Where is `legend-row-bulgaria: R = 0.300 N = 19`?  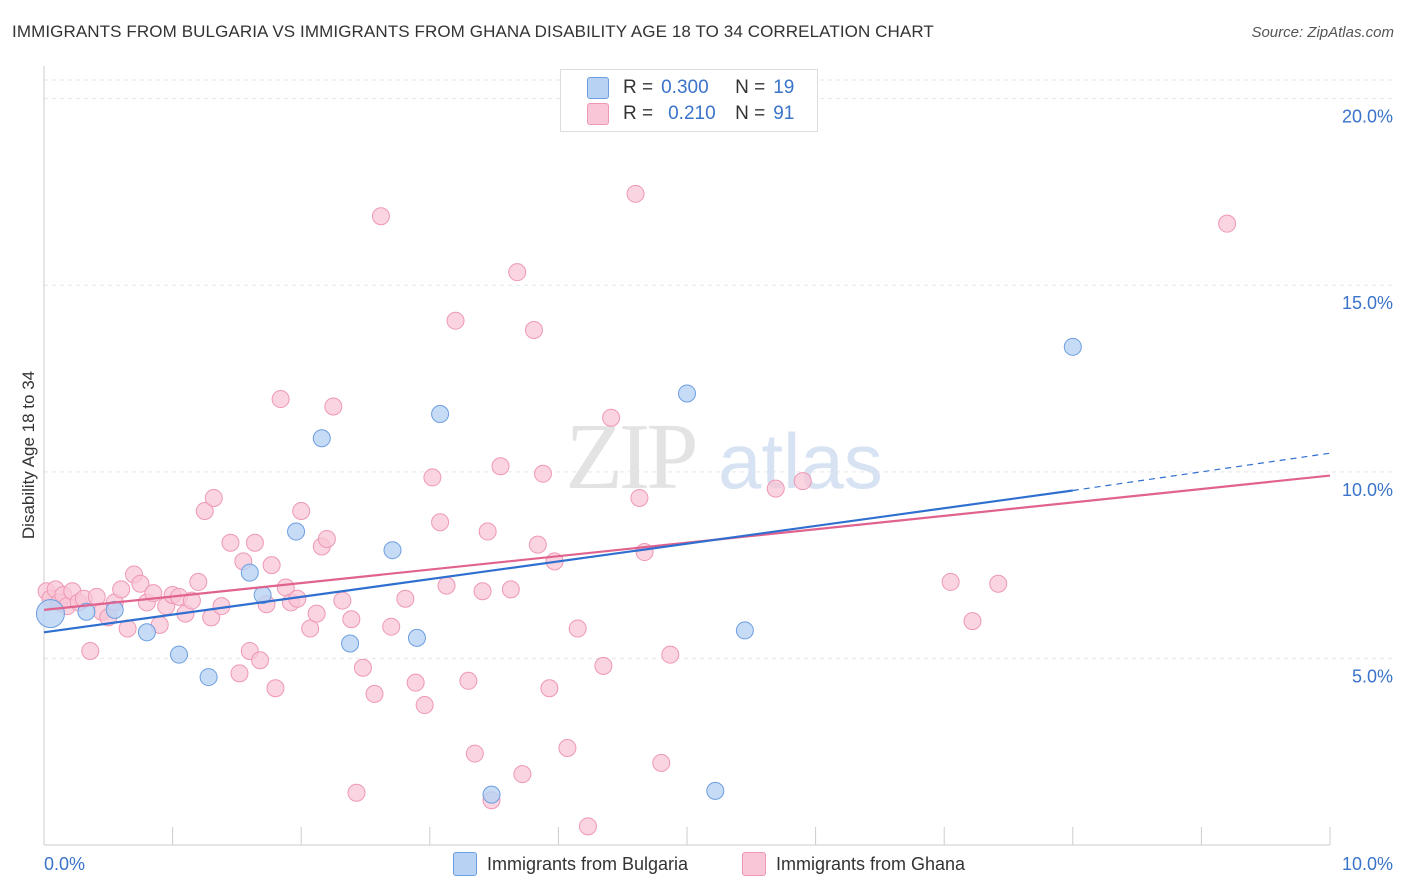 legend-row-bulgaria: R = 0.300 N = 19 is located at coordinates (690, 88).